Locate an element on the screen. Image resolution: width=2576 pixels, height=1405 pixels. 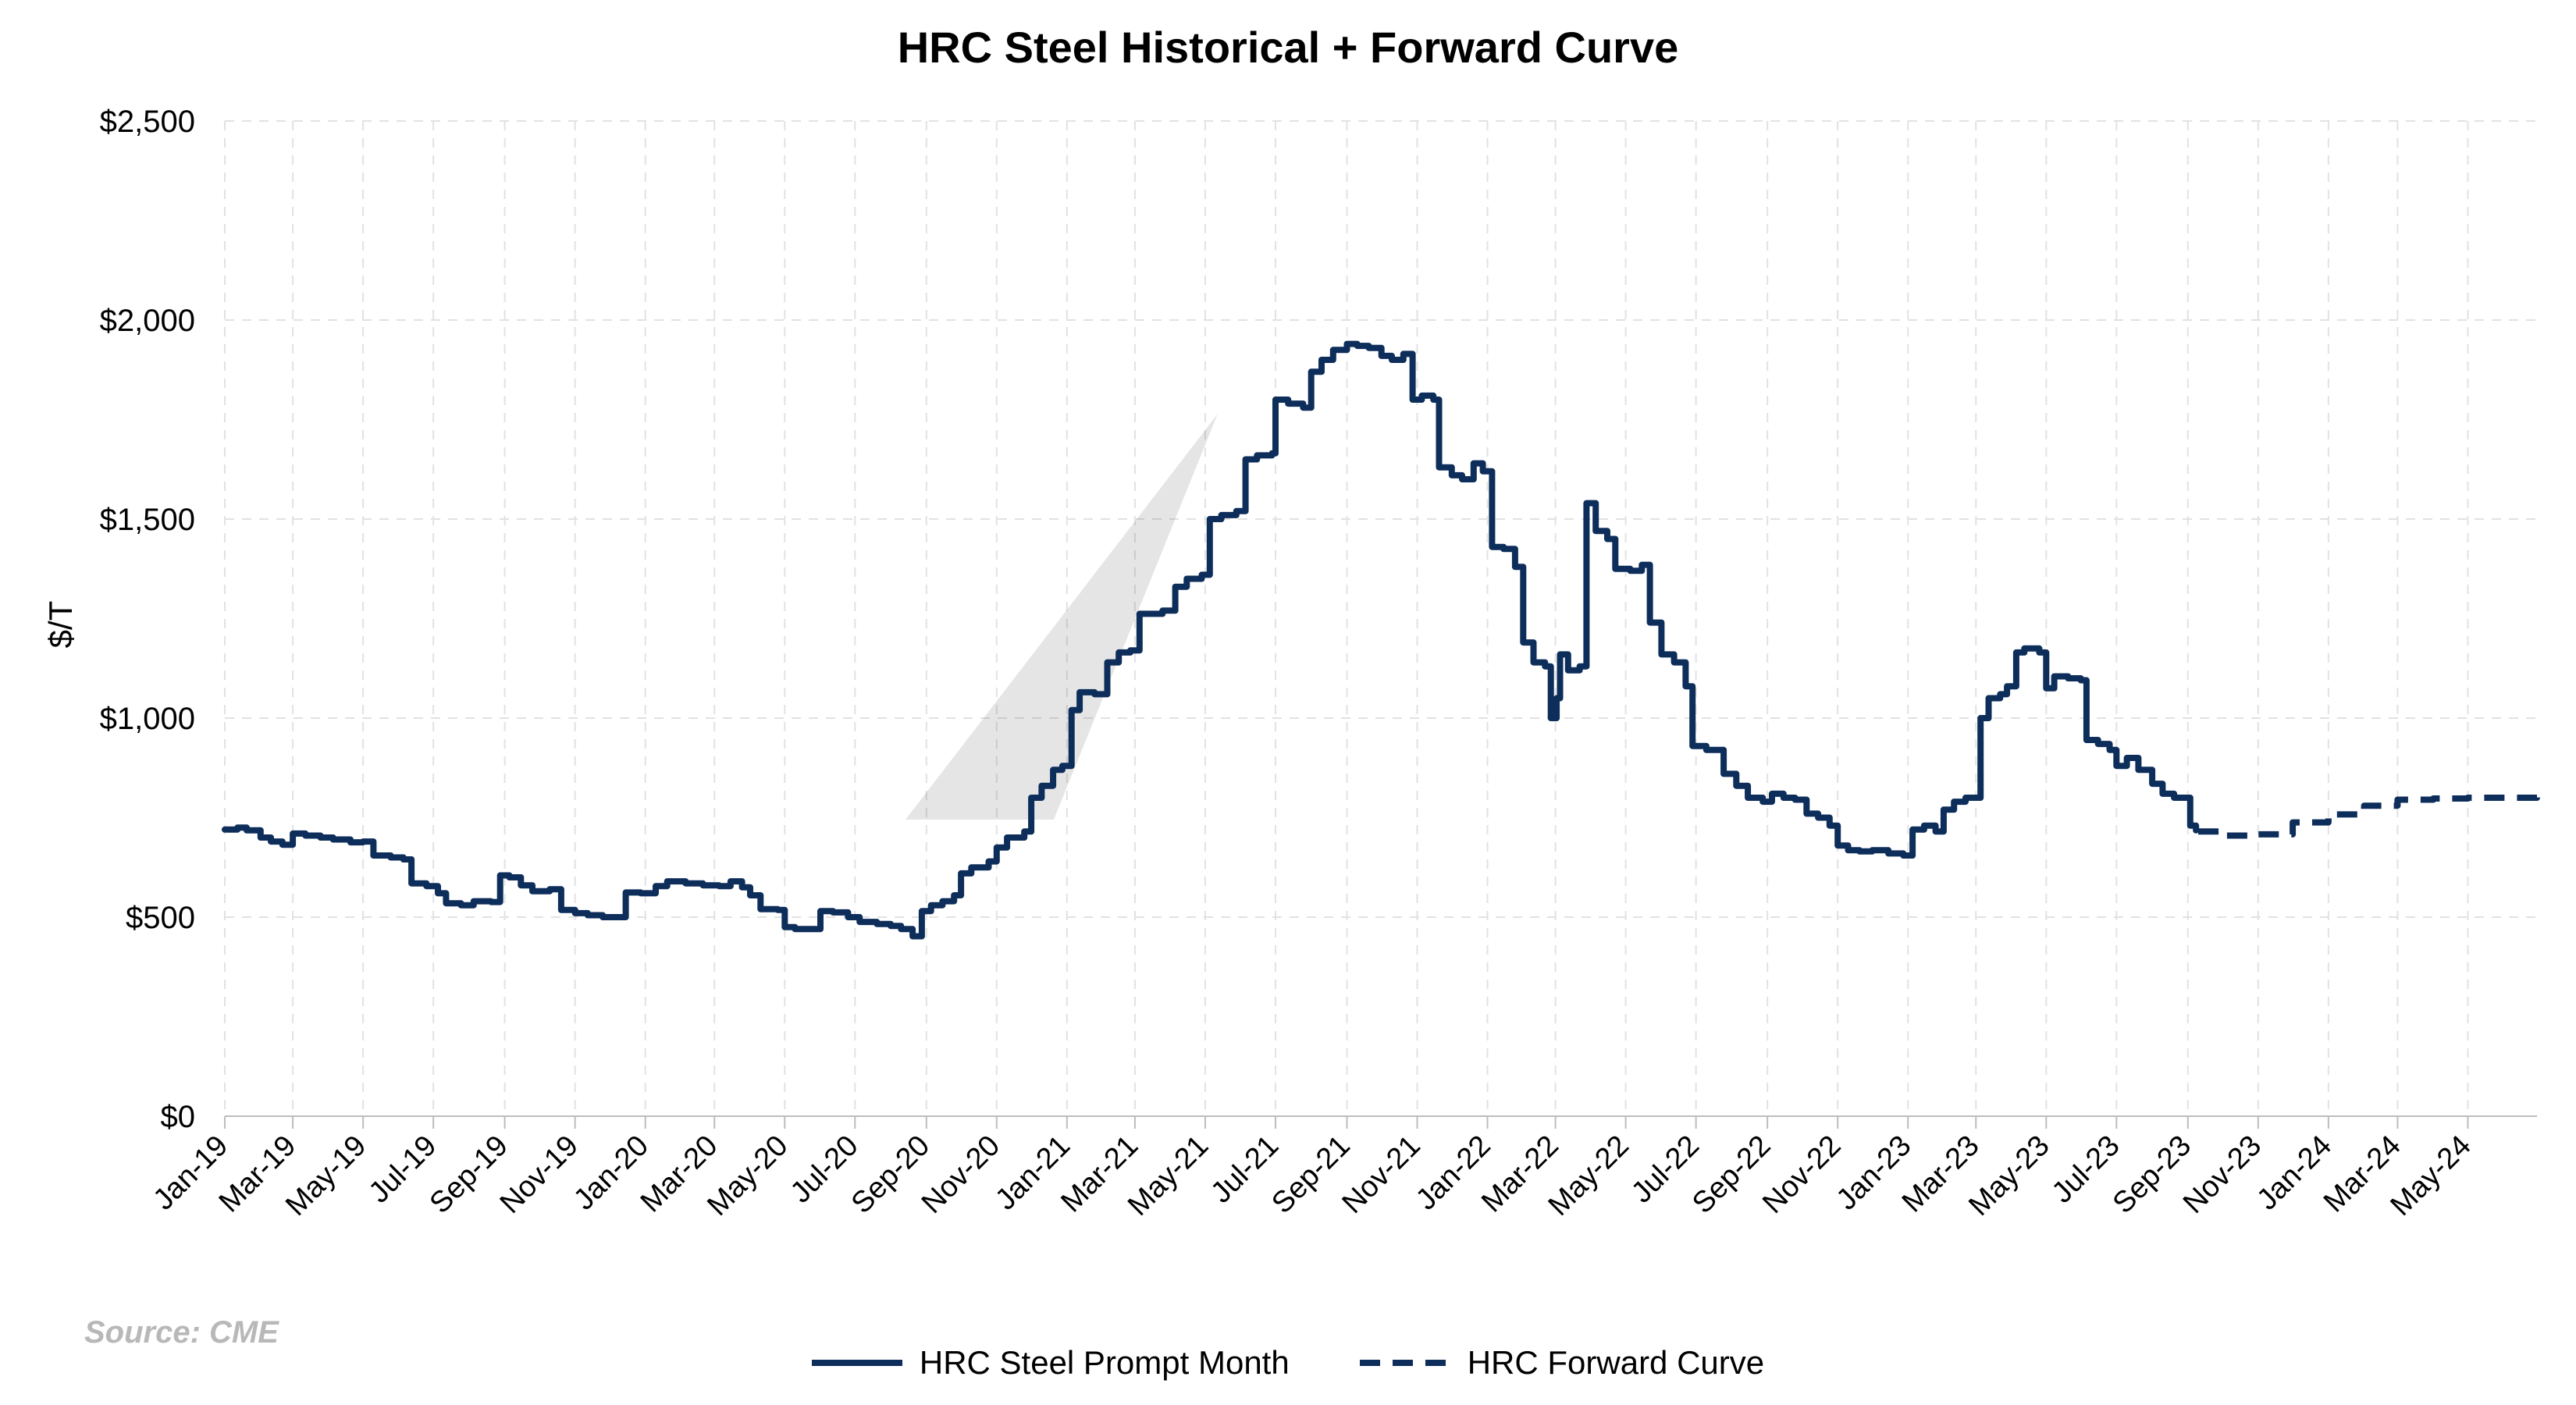
legend: HRC Steel Prompt Month HRC Forward Curve is located at coordinates (1288, 1363).